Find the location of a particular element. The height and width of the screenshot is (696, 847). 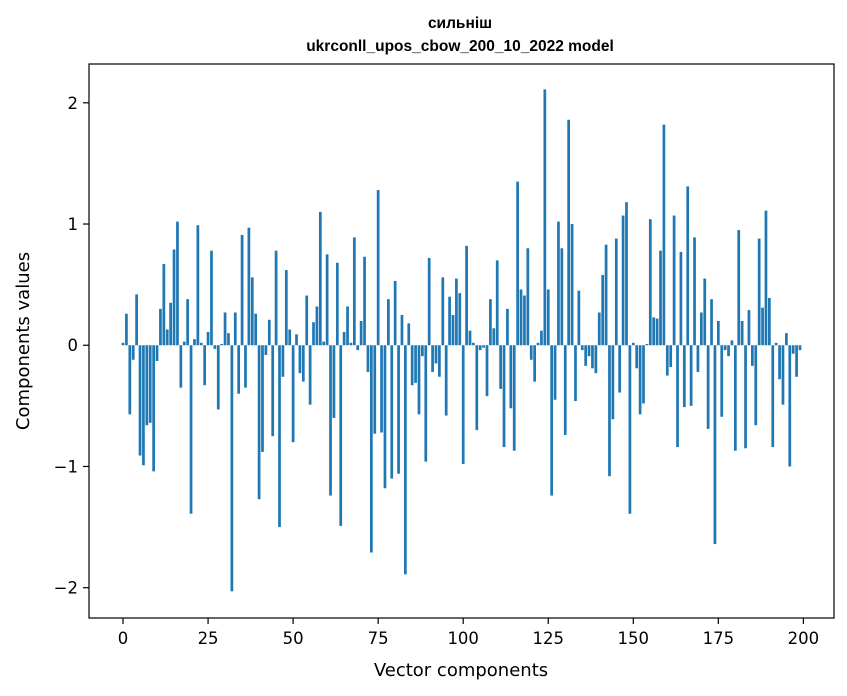

x-tick-label: 150 is located at coordinates (634, 638).